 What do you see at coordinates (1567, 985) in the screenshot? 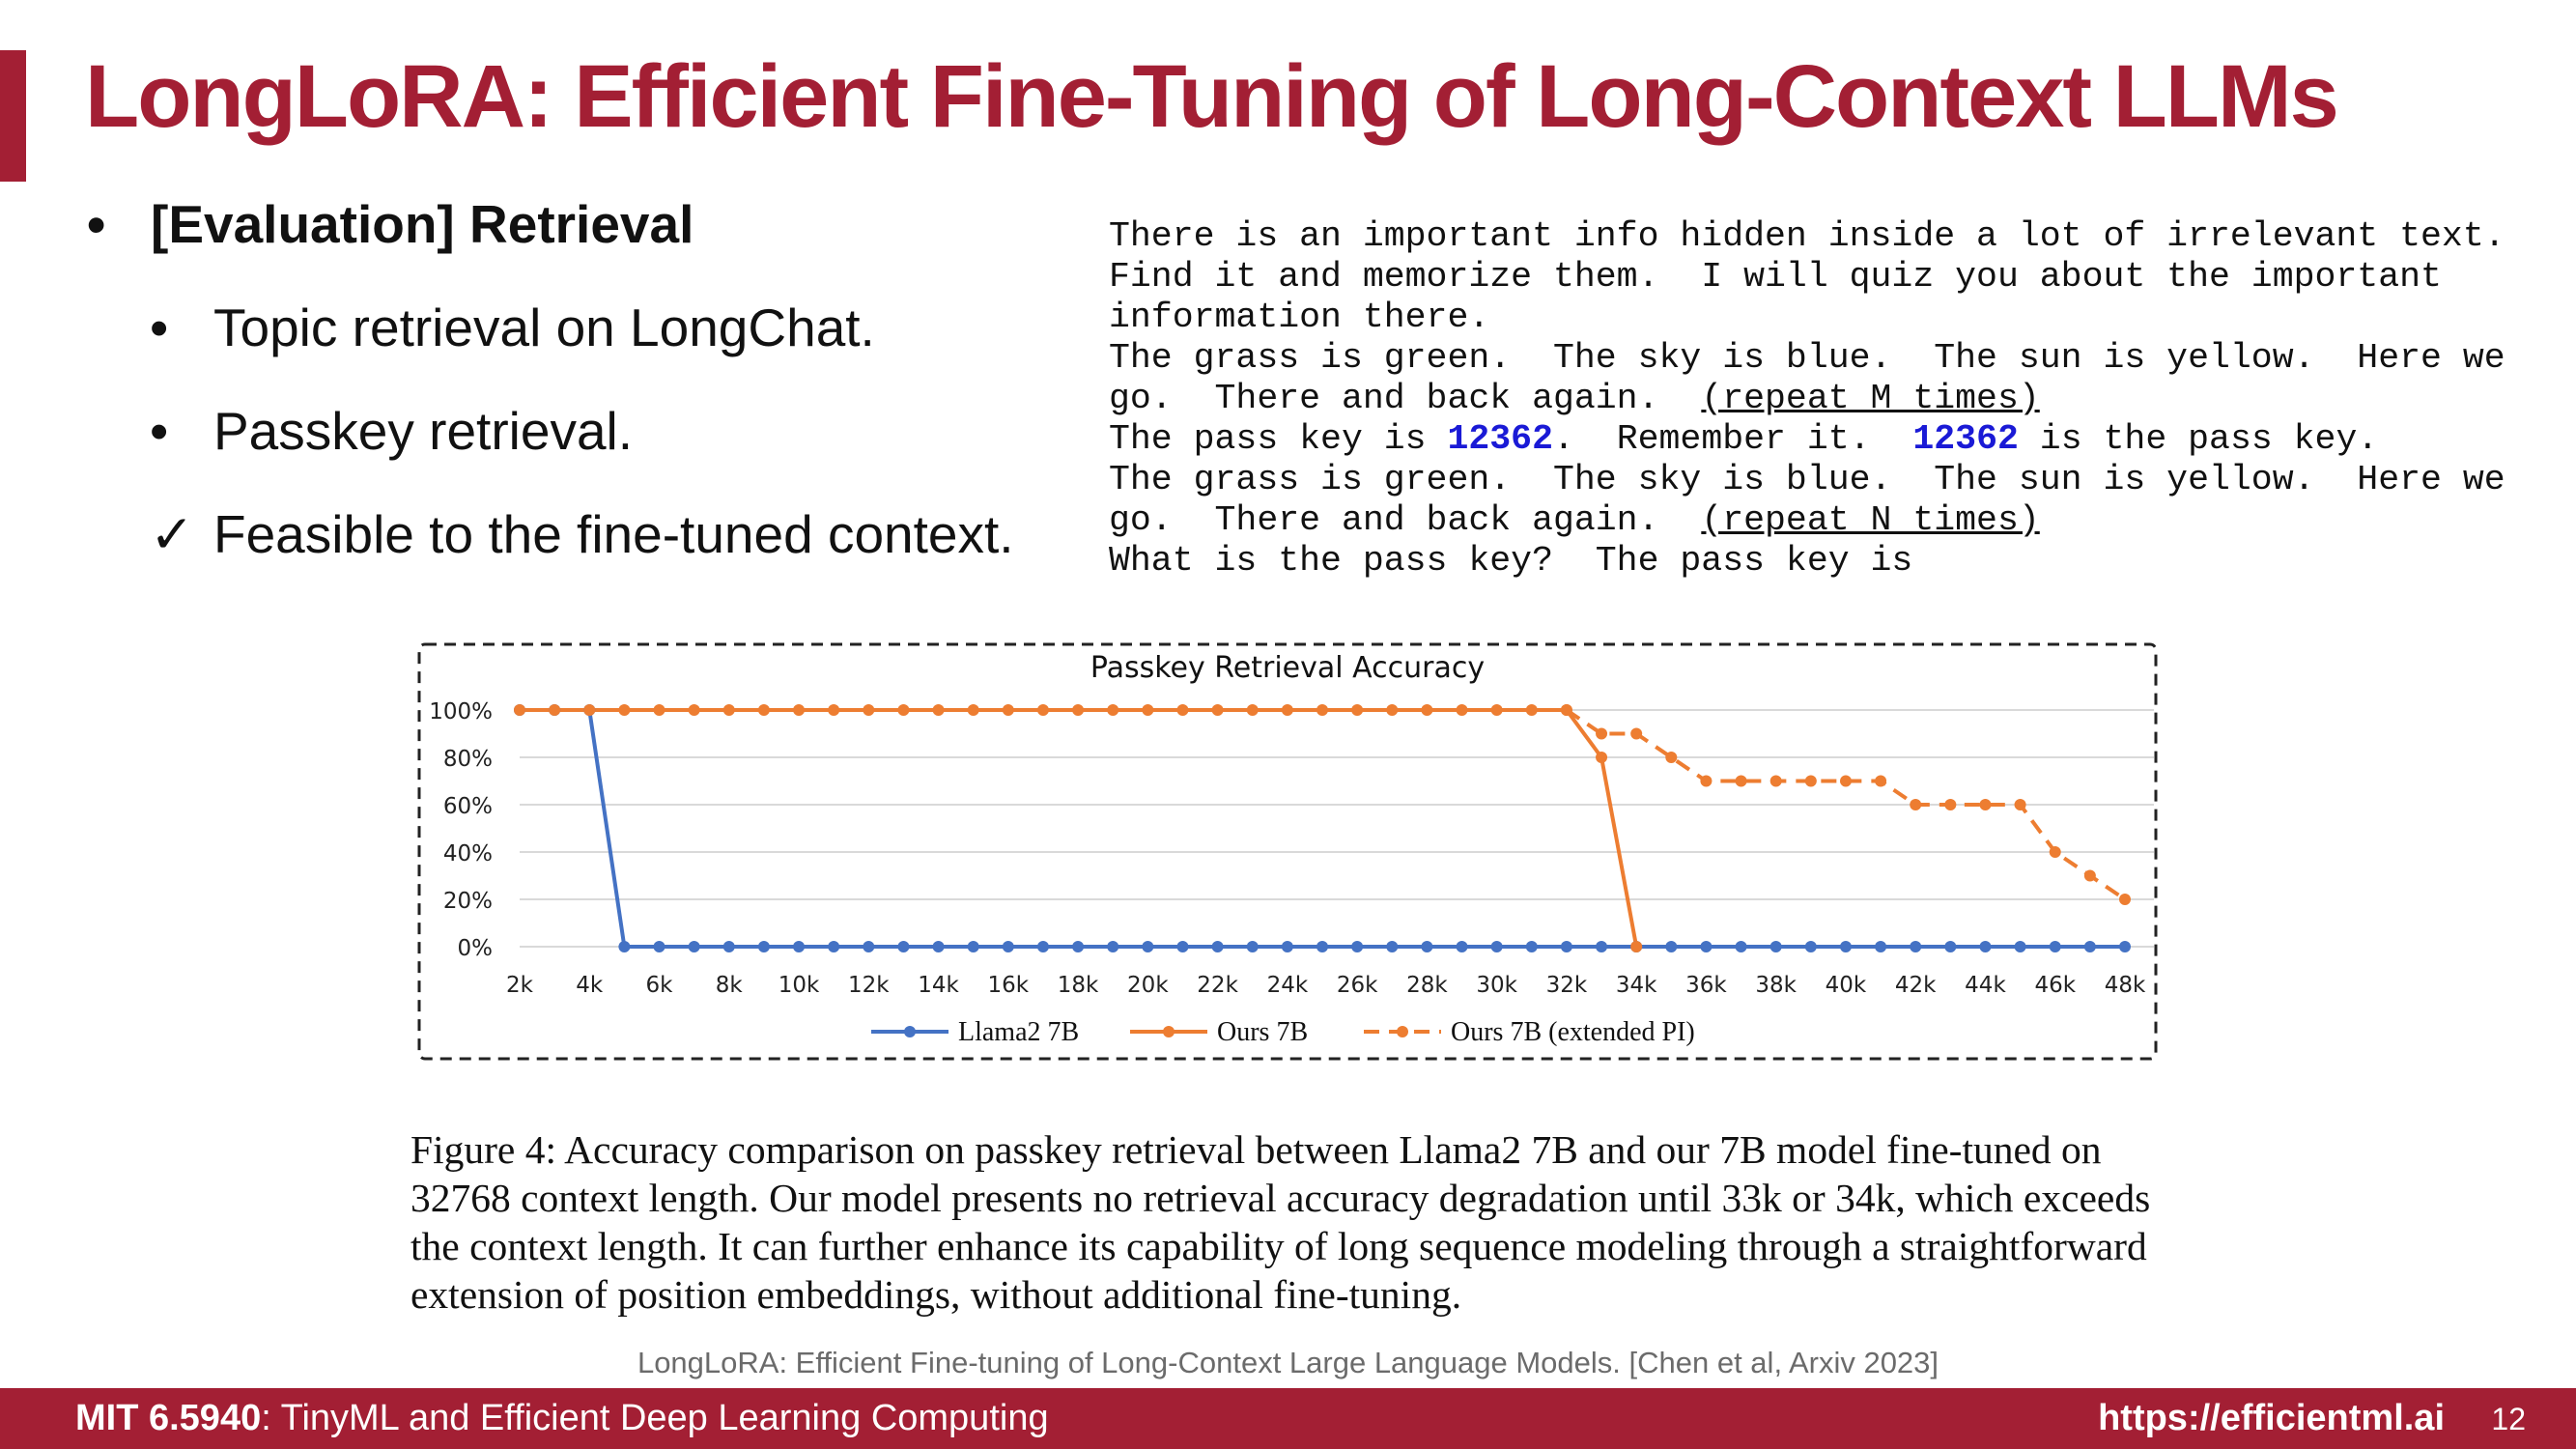
I see `x-tick-label: 32k` at bounding box center [1567, 985].